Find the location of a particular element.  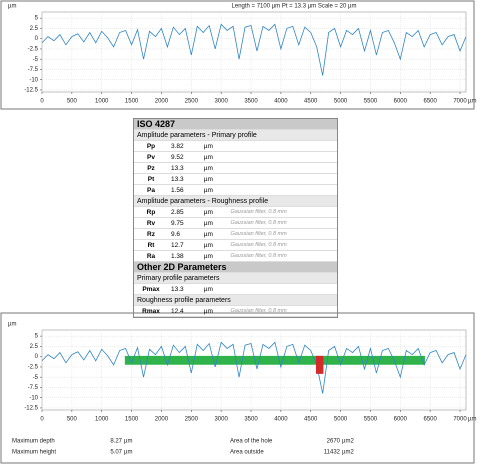

row: Rv 9.75 µm Gaussian filter, 0.8 mm is located at coordinates (235, 223).